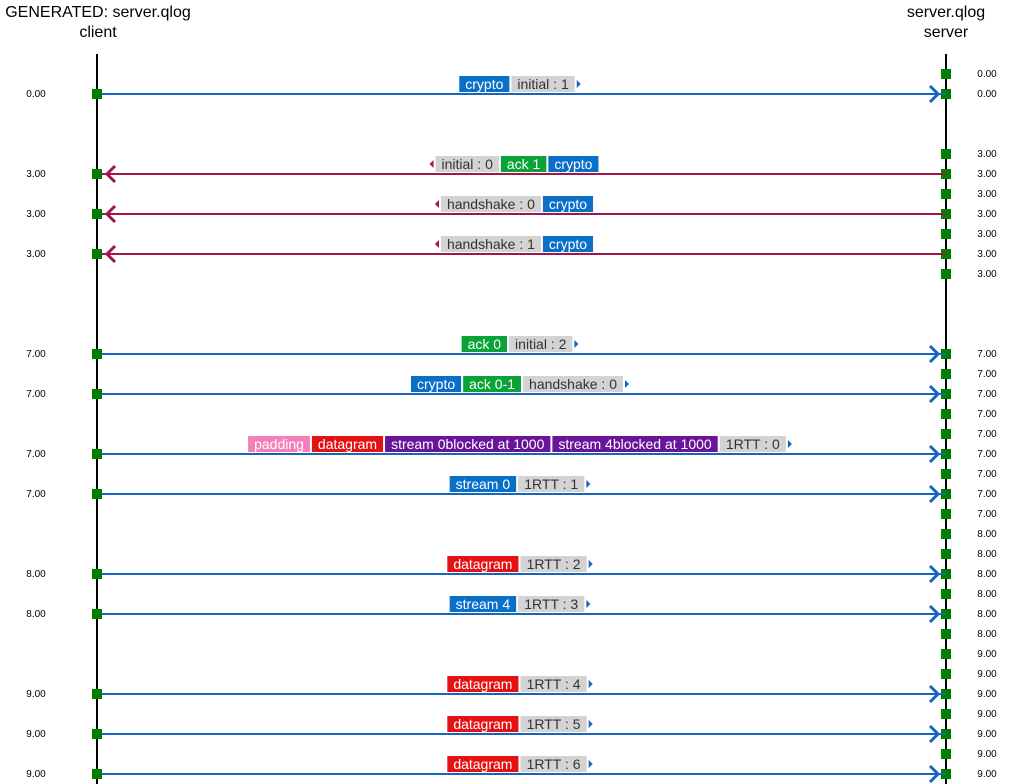 The height and width of the screenshot is (784, 1011). I want to click on server-event-time: 0.00, so click(987, 74).